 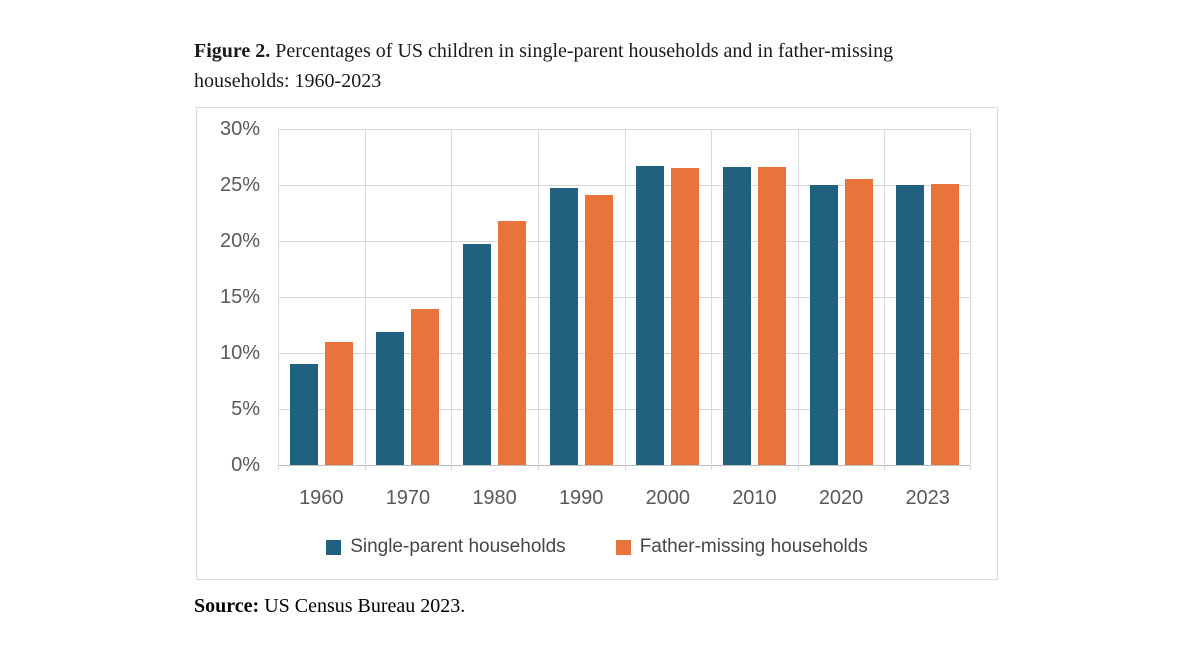 I want to click on bar-2000-father-missing-households, so click(x=685, y=316).